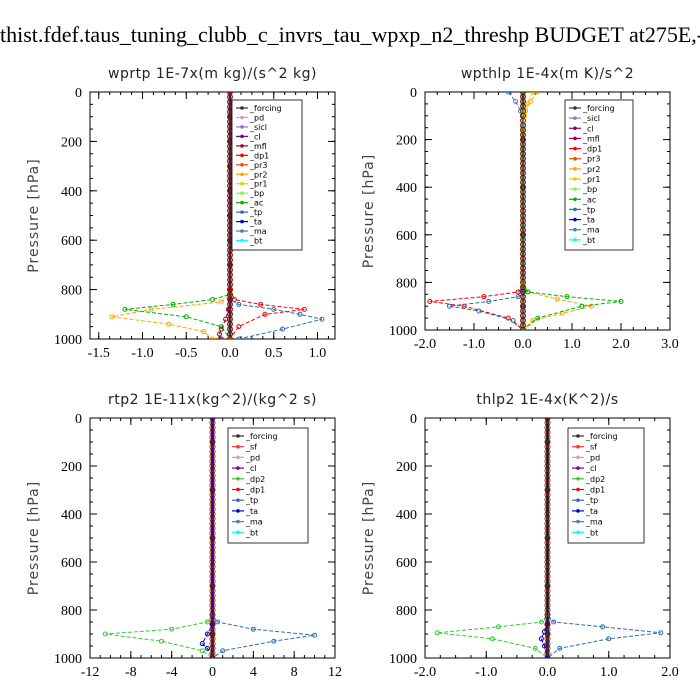 Image resolution: width=700 pixels, height=700 pixels. What do you see at coordinates (71, 563) in the screenshot?
I see `y-tick-label: 600` at bounding box center [71, 563].